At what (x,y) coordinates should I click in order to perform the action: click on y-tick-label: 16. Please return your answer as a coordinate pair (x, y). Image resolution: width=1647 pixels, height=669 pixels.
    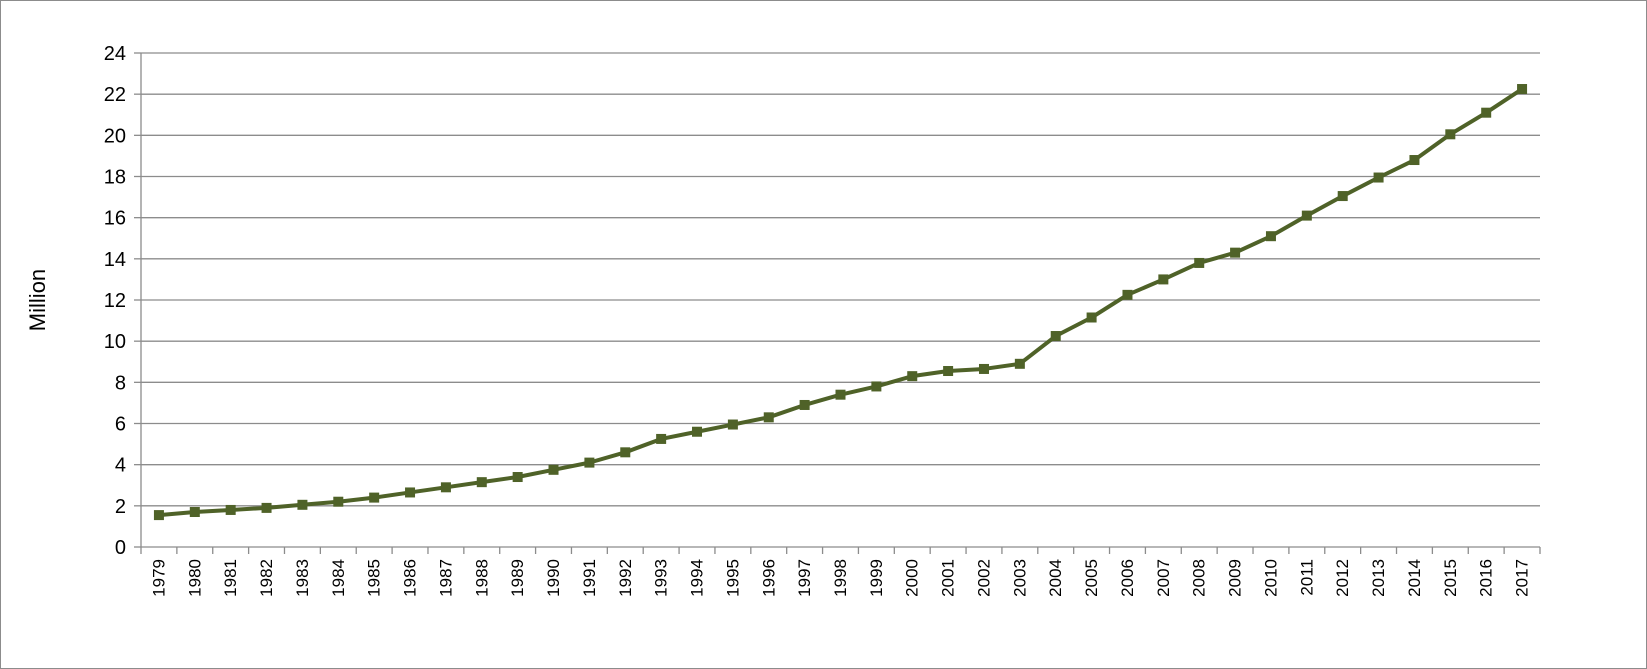
    Looking at the image, I should click on (115, 219).